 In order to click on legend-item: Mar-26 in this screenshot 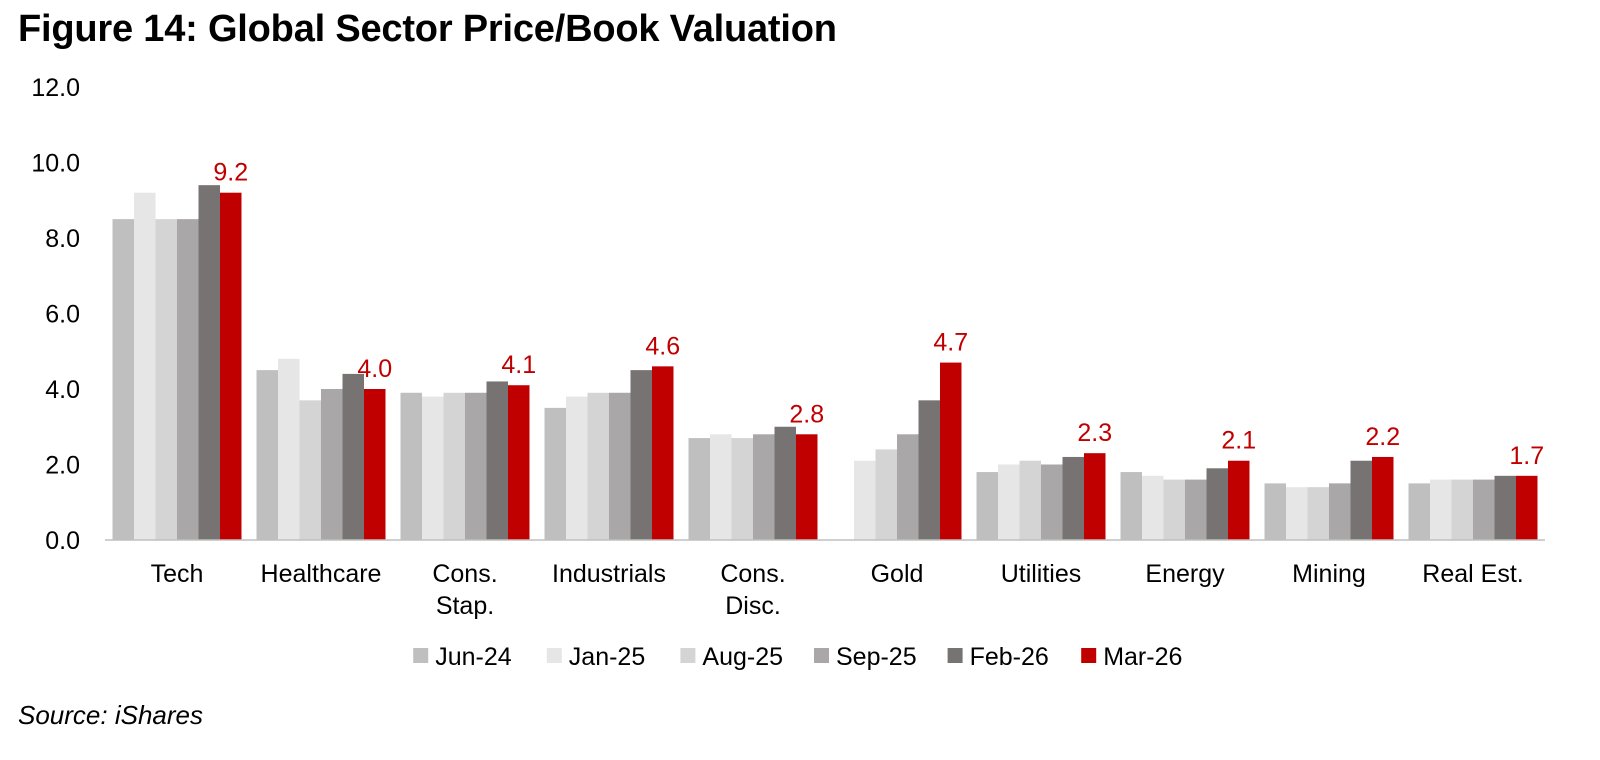, I will do `click(1131, 657)`.